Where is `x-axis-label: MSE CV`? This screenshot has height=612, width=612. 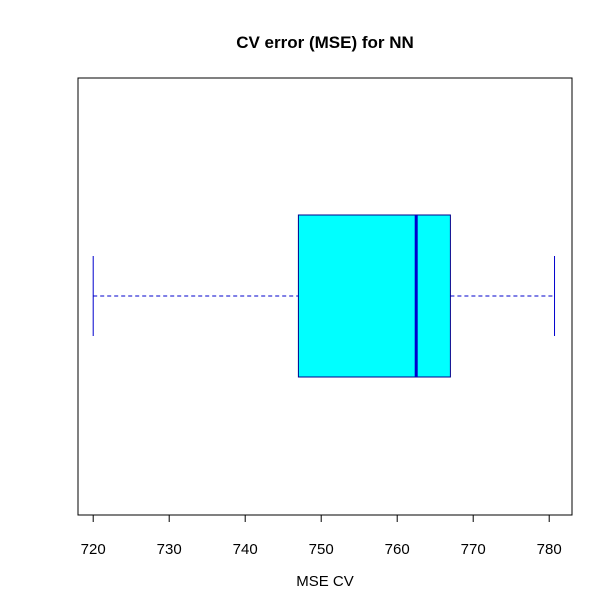
x-axis-label: MSE CV is located at coordinates (325, 581).